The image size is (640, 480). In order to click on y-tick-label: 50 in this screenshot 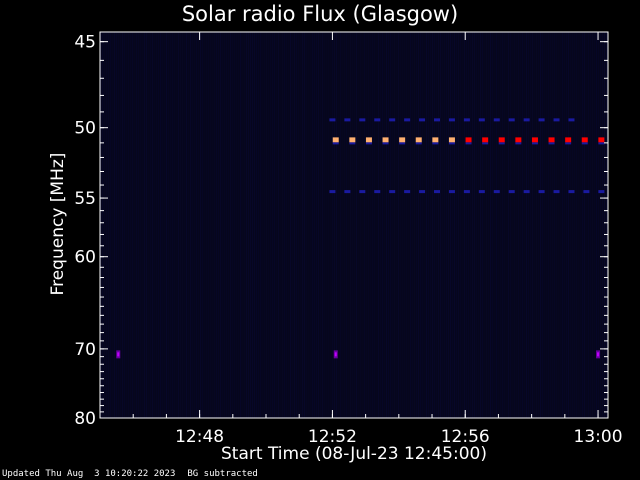, I will do `click(85, 129)`.